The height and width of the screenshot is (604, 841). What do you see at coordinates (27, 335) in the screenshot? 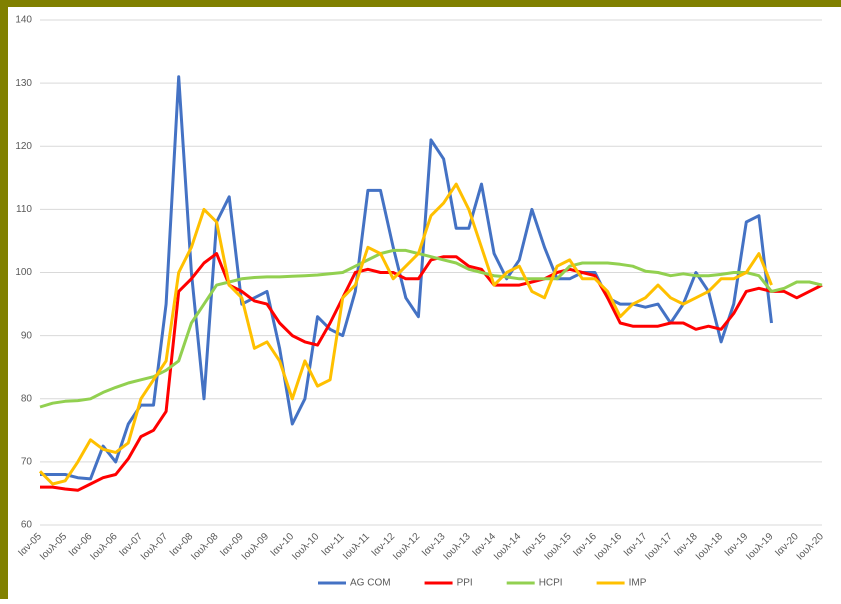
I see `y-tick-label: 90` at bounding box center [27, 335].